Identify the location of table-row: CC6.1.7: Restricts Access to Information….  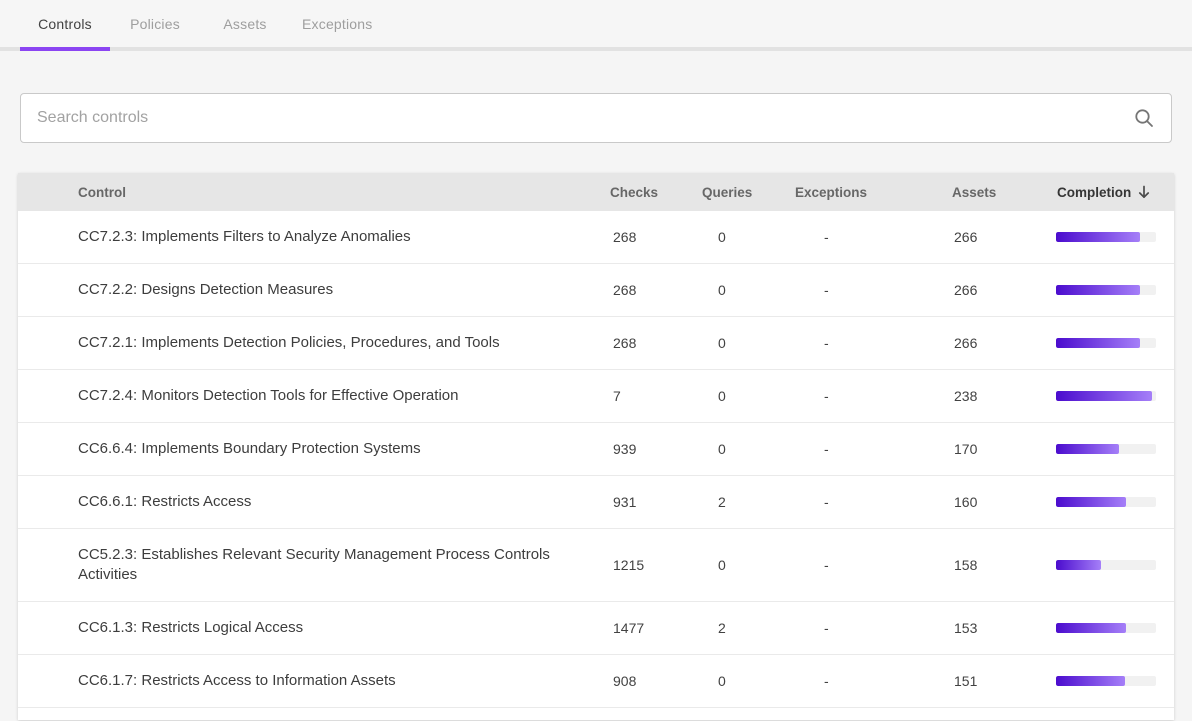
(596, 681).